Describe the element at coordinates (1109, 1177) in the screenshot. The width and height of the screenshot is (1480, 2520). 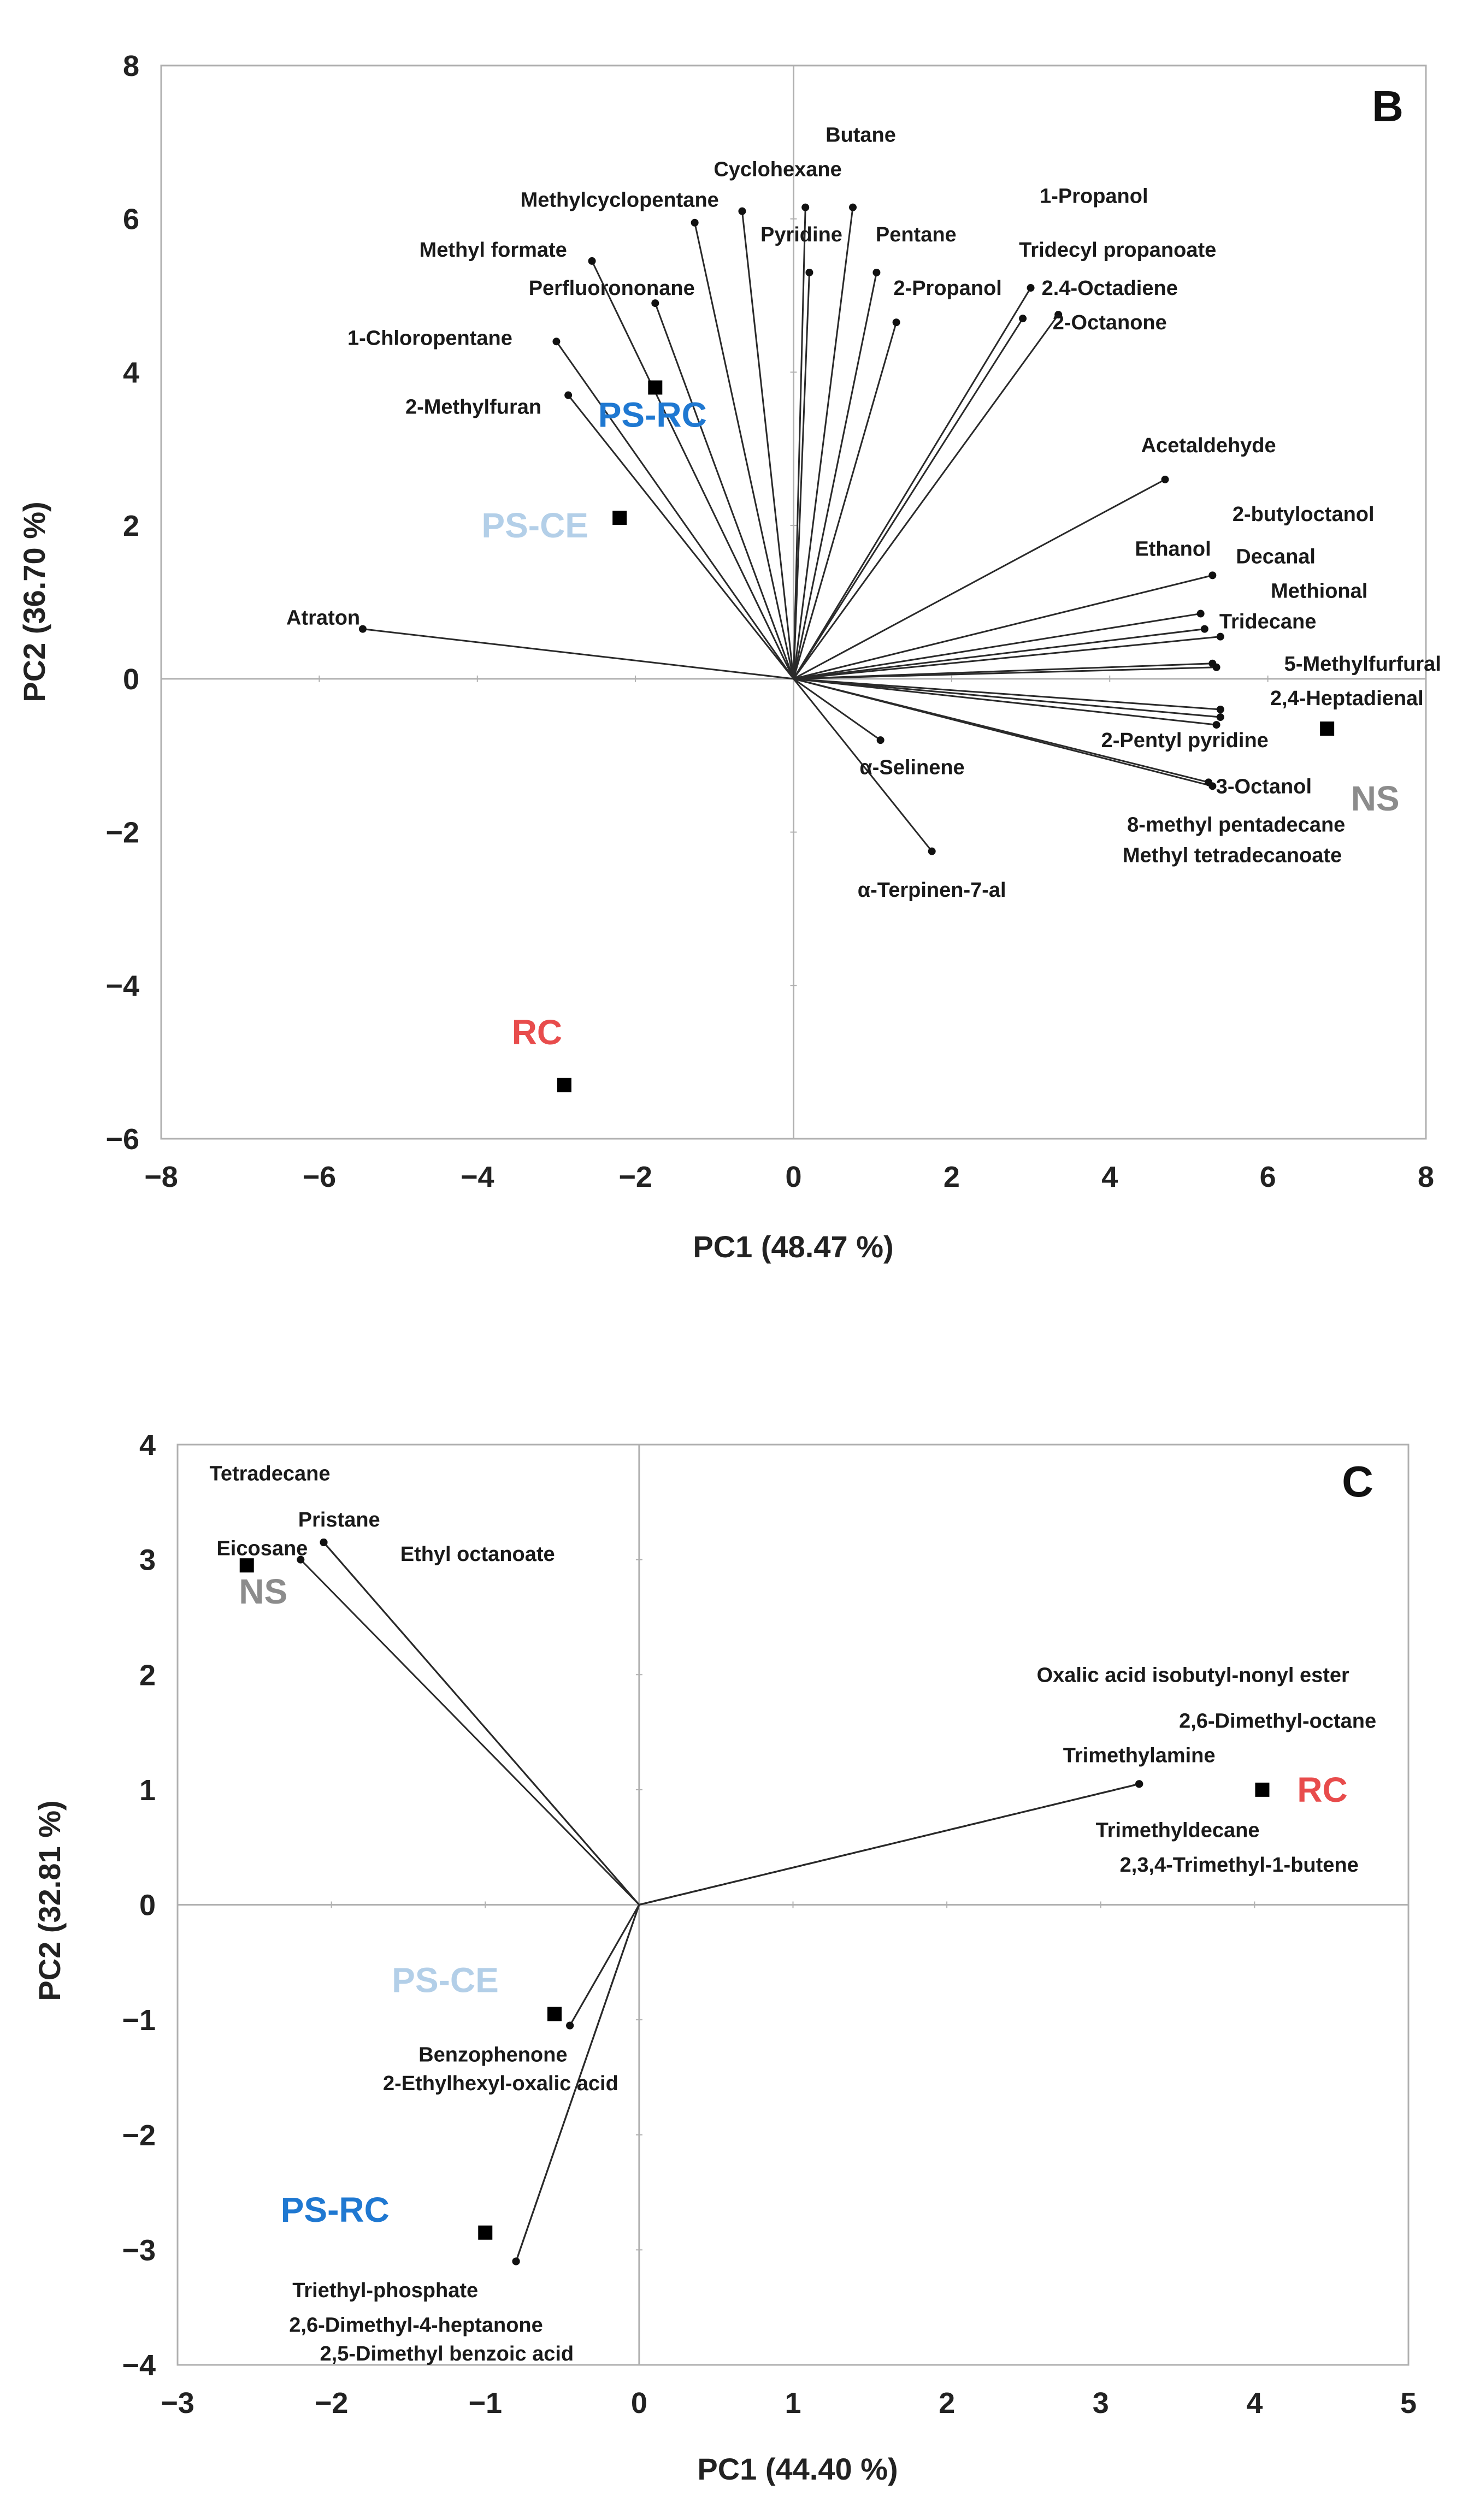
I see `x-tick-label: 4` at that location.